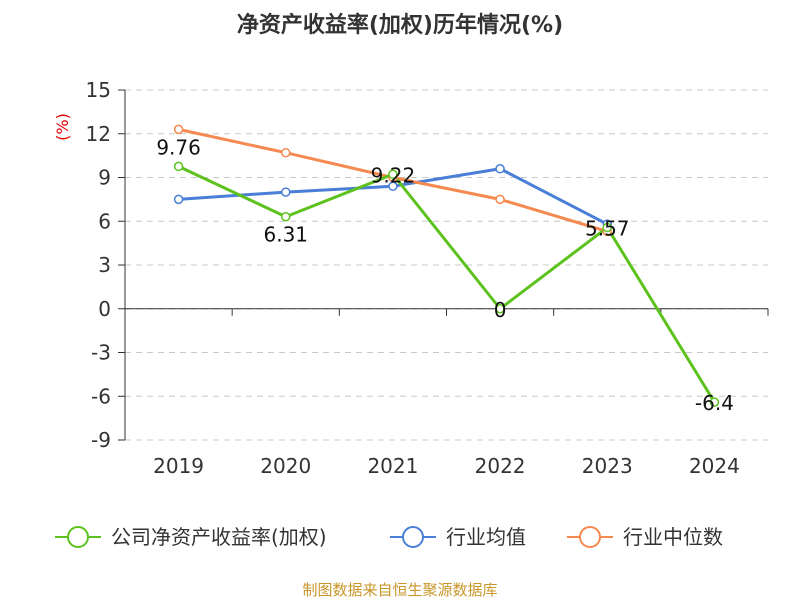 The image size is (800, 600). I want to click on x-tick-label: 2022, so click(500, 466).